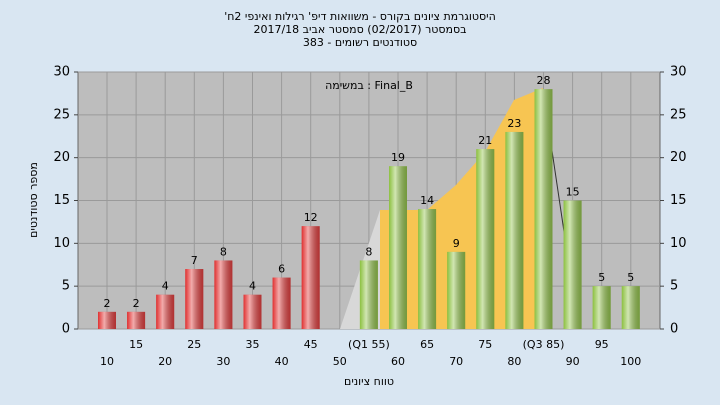  Describe the element at coordinates (61, 157) in the screenshot. I see `y-tick-label: 20` at that location.